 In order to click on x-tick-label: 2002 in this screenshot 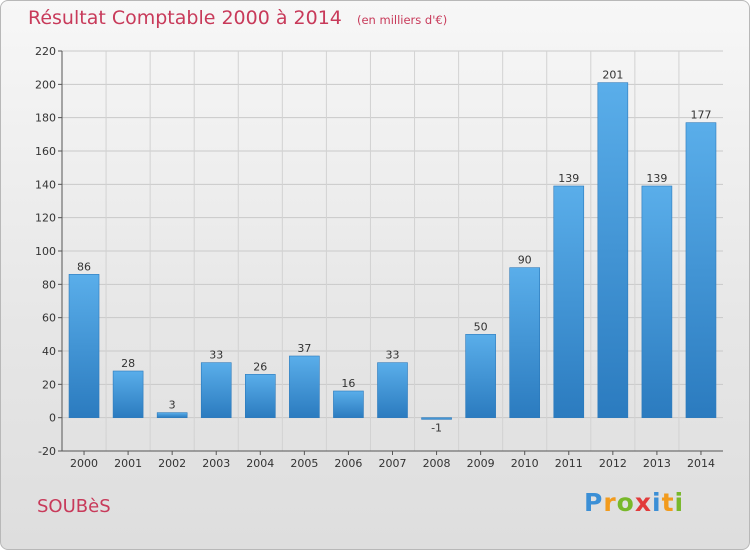, I will do `click(172, 463)`.